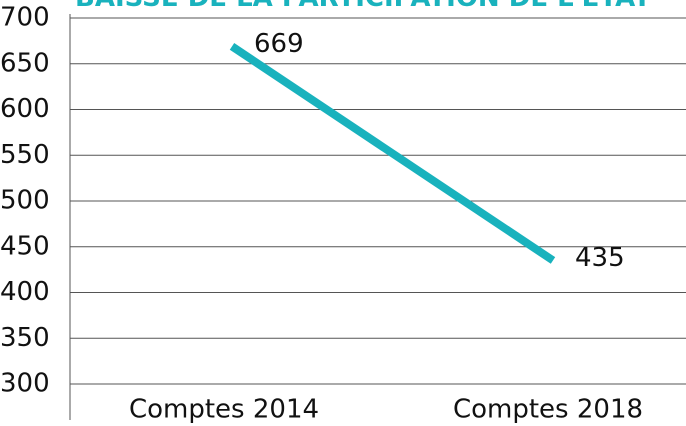  Describe the element at coordinates (25, 246) in the screenshot. I see `y-tick-label: 450` at that location.